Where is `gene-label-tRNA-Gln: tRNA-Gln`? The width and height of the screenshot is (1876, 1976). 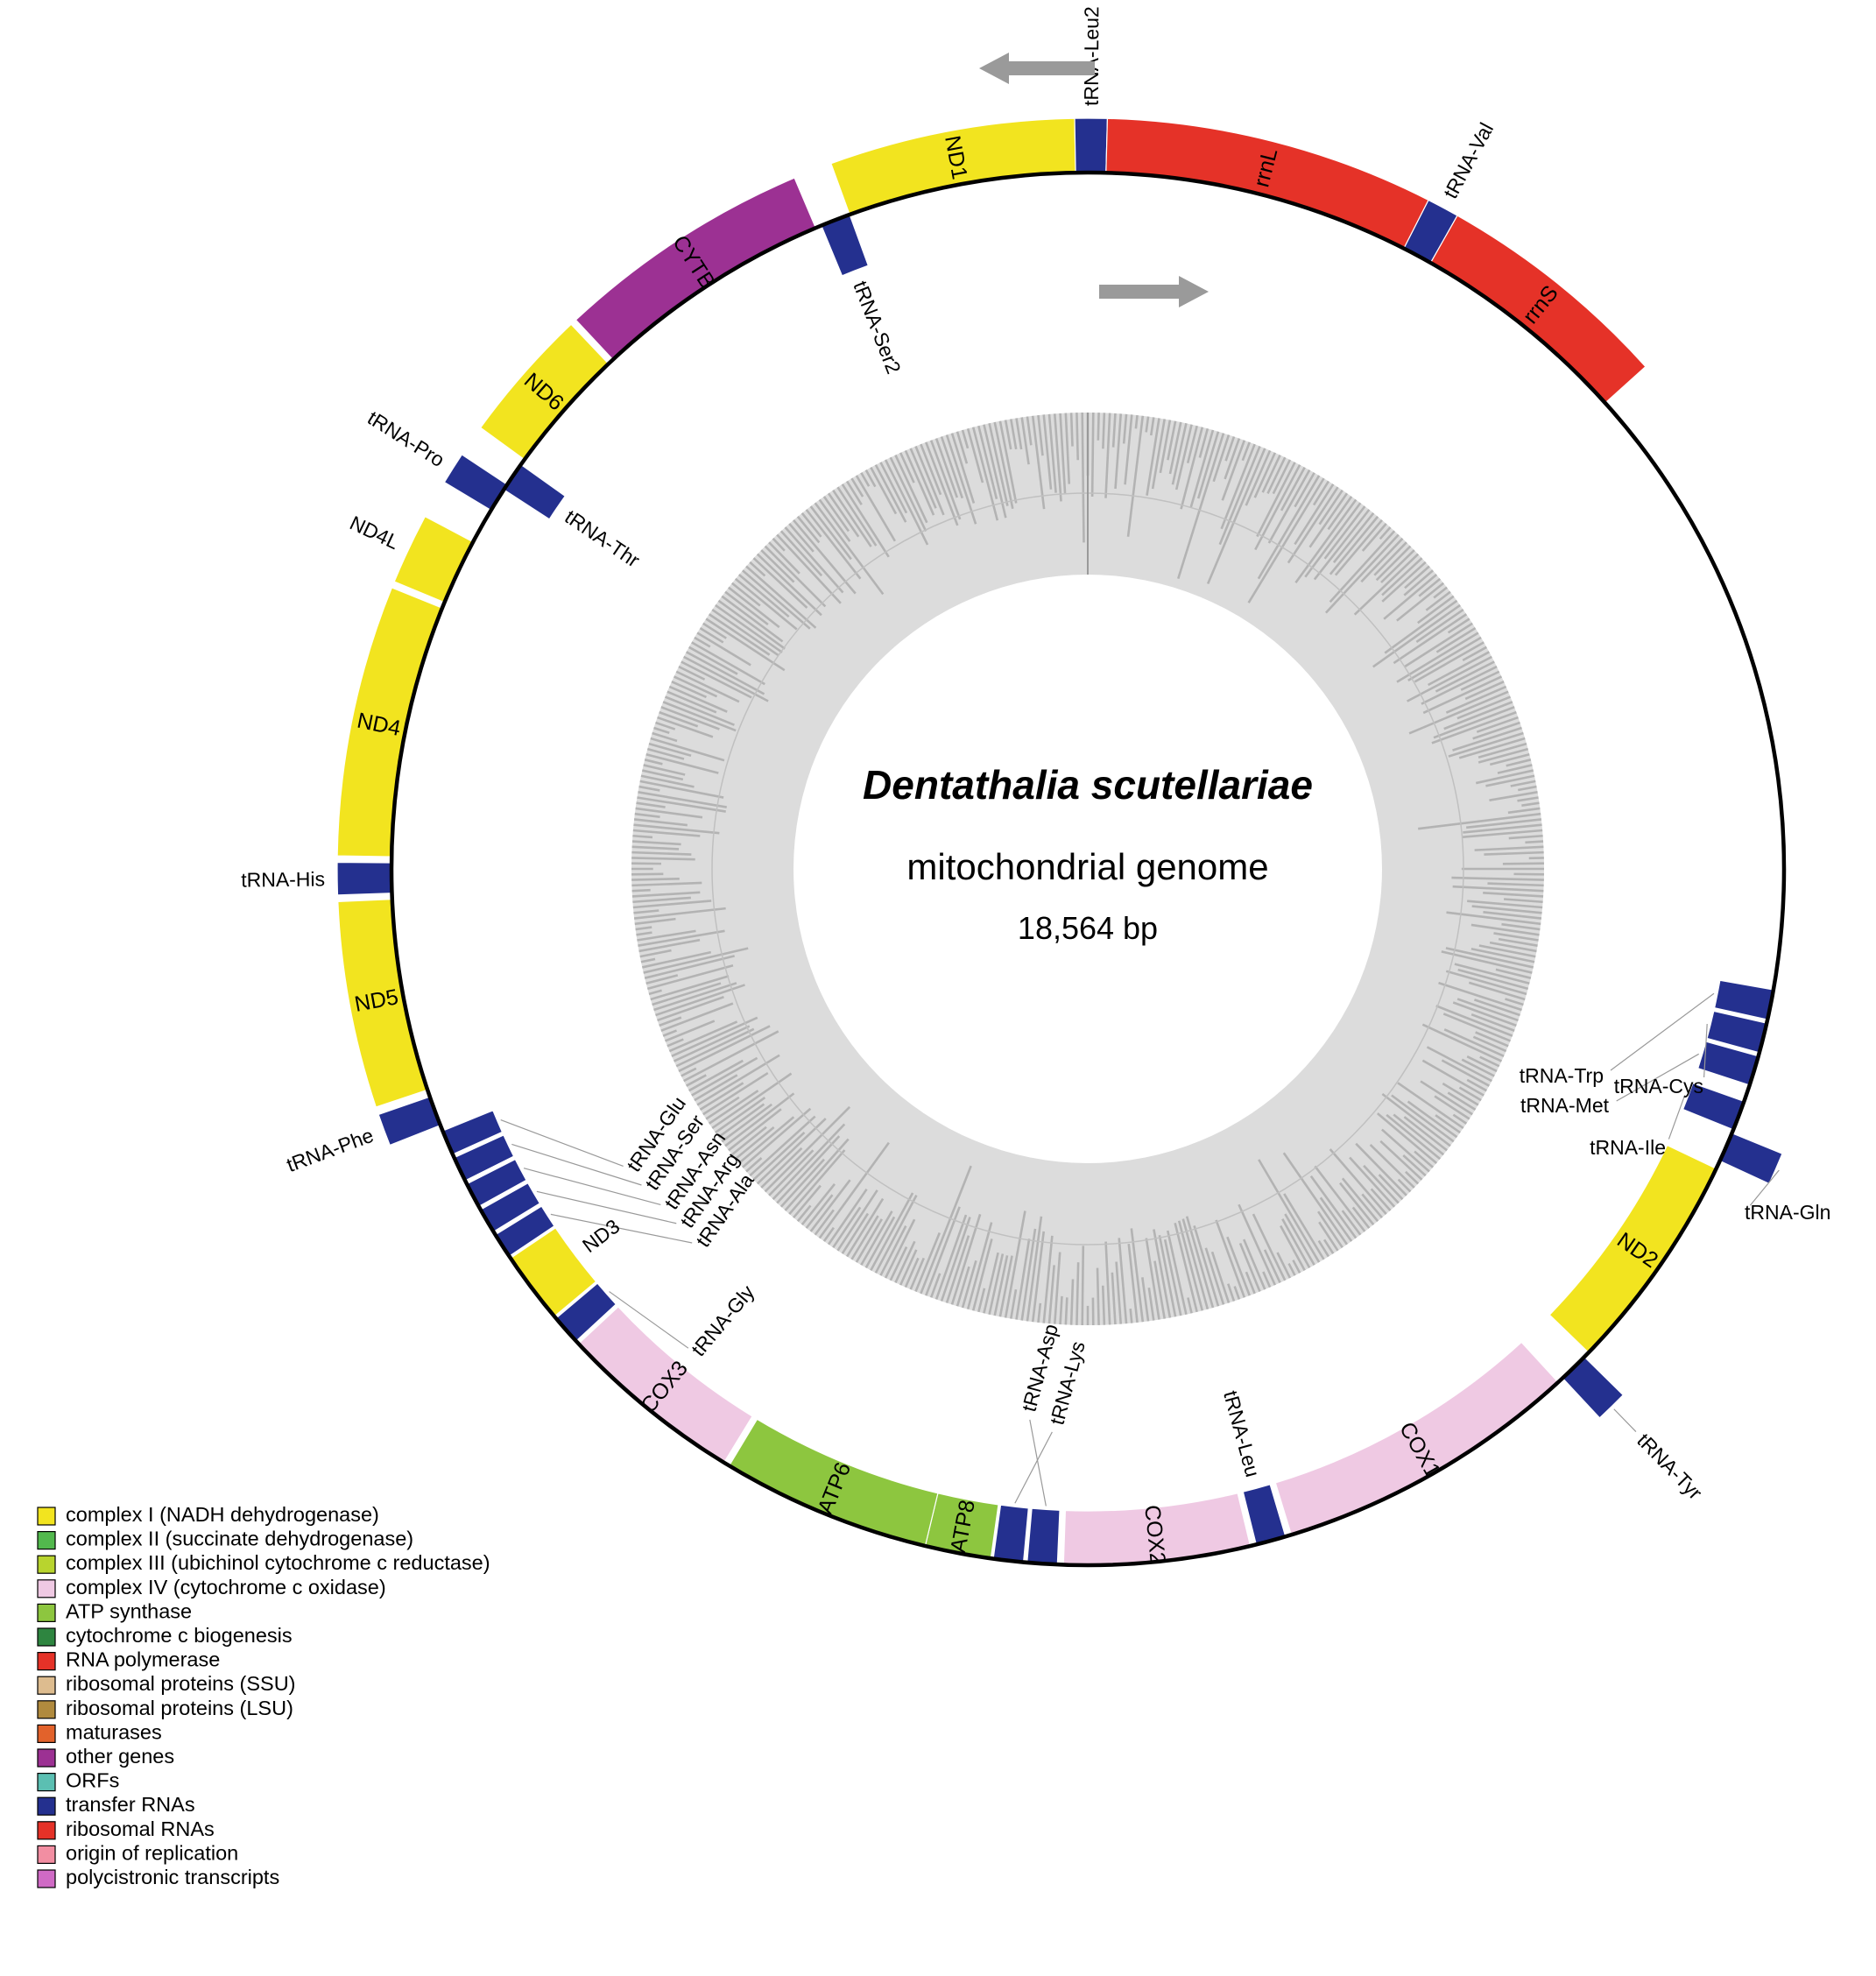
gene-label-tRNA-Gln: tRNA-Gln is located at coordinates (1787, 1212).